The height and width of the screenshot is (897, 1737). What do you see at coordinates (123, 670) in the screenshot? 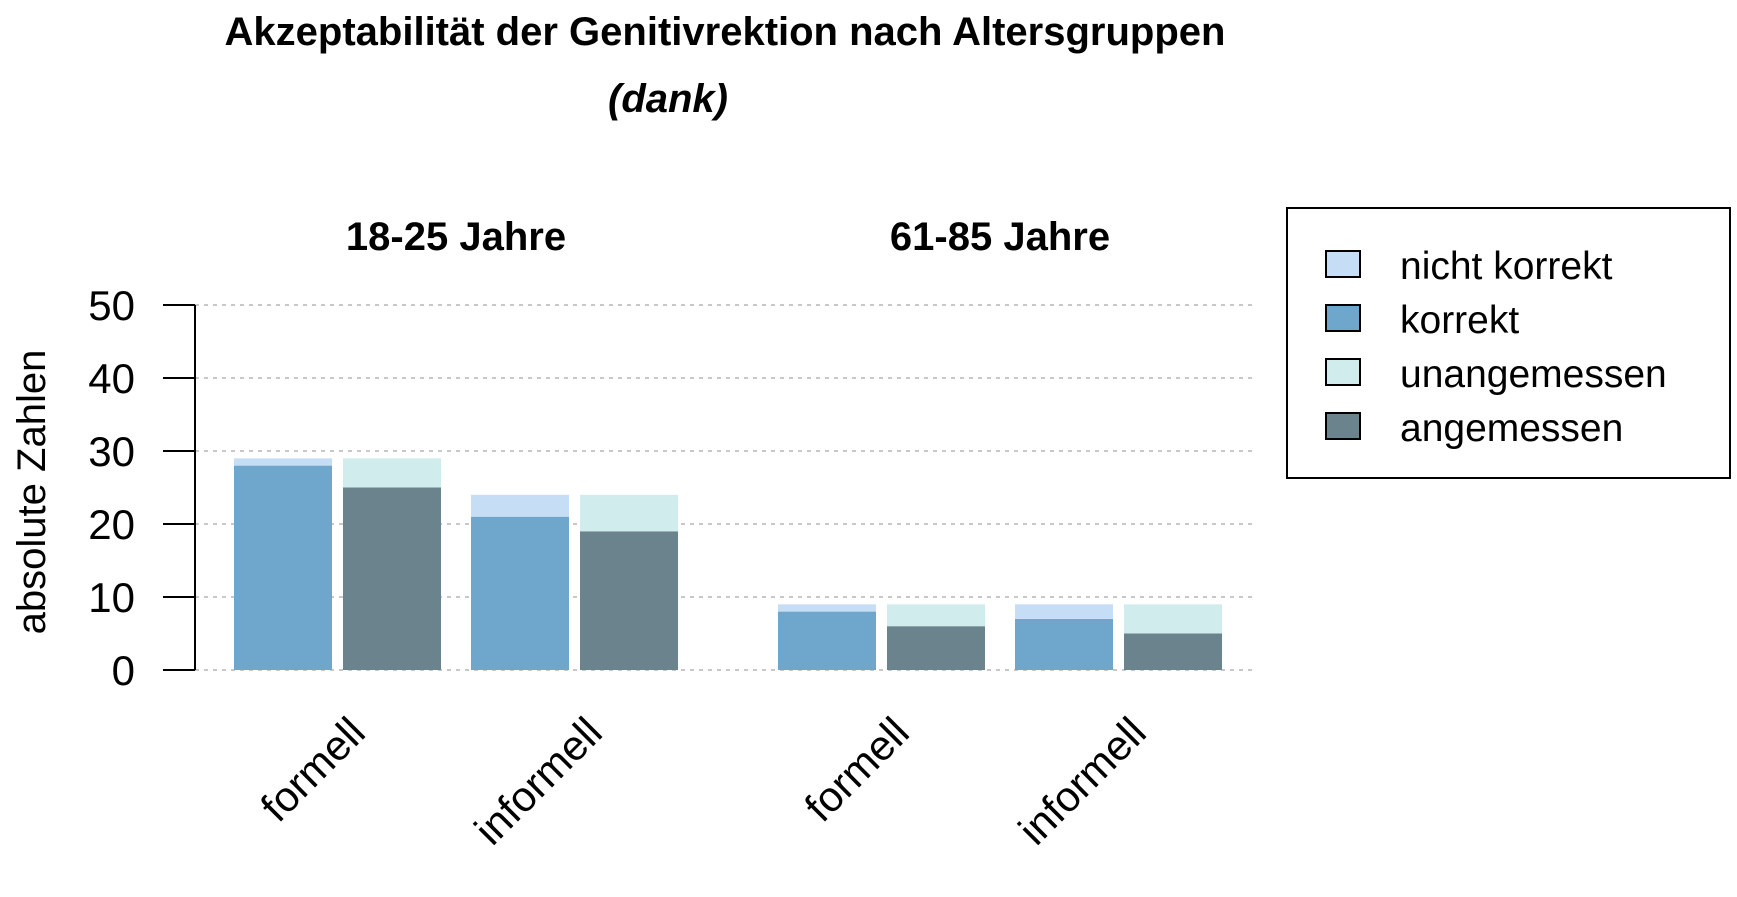
I see `y-tick-label: 0` at bounding box center [123, 670].